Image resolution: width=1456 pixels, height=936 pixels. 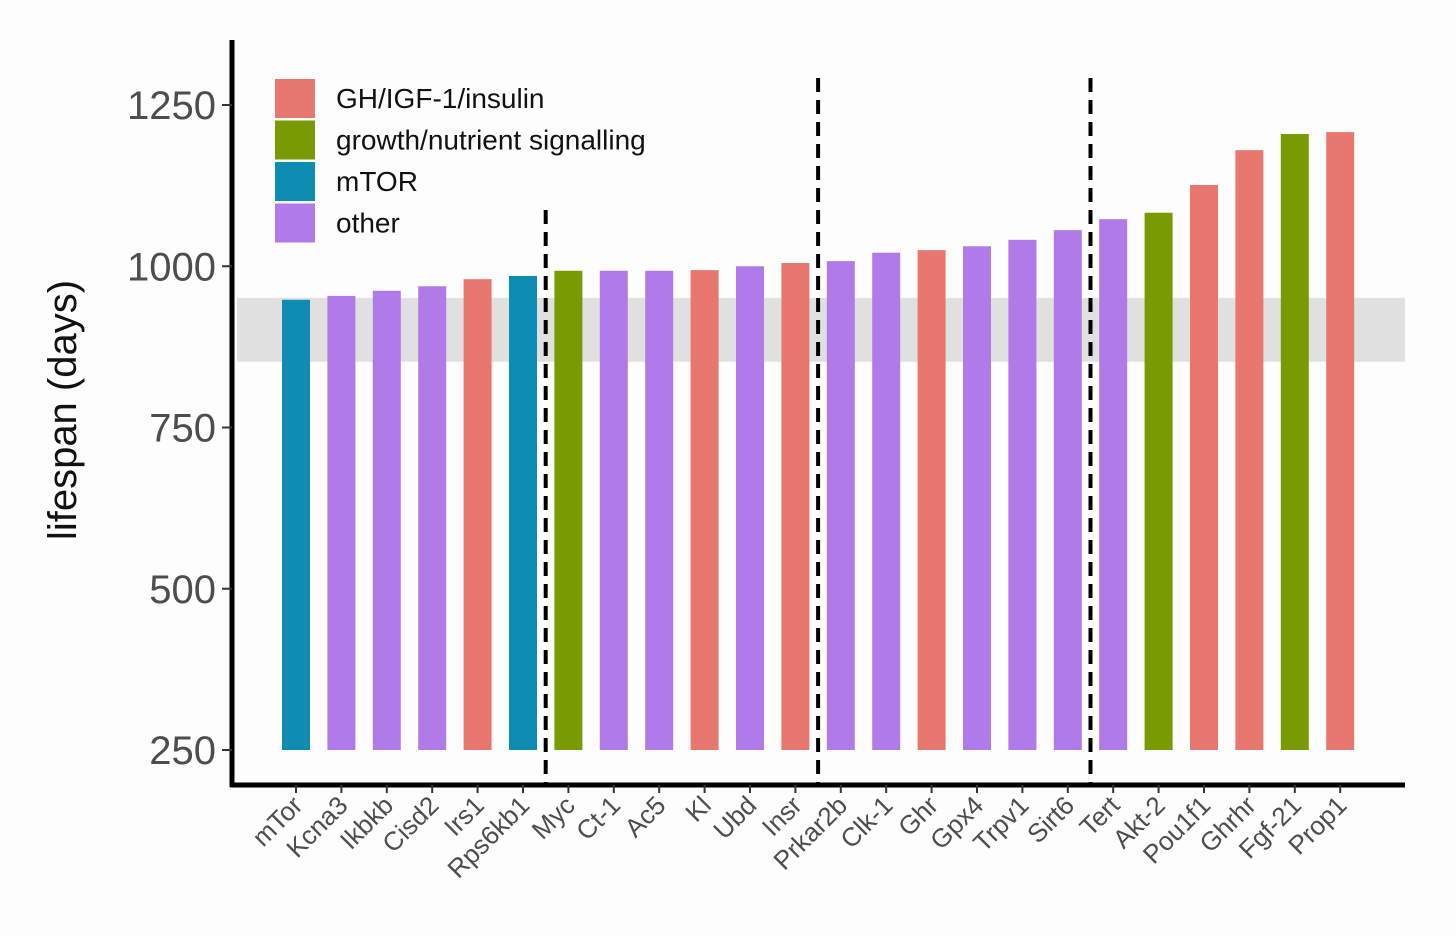 I want to click on reference-band, so click(x=821, y=329).